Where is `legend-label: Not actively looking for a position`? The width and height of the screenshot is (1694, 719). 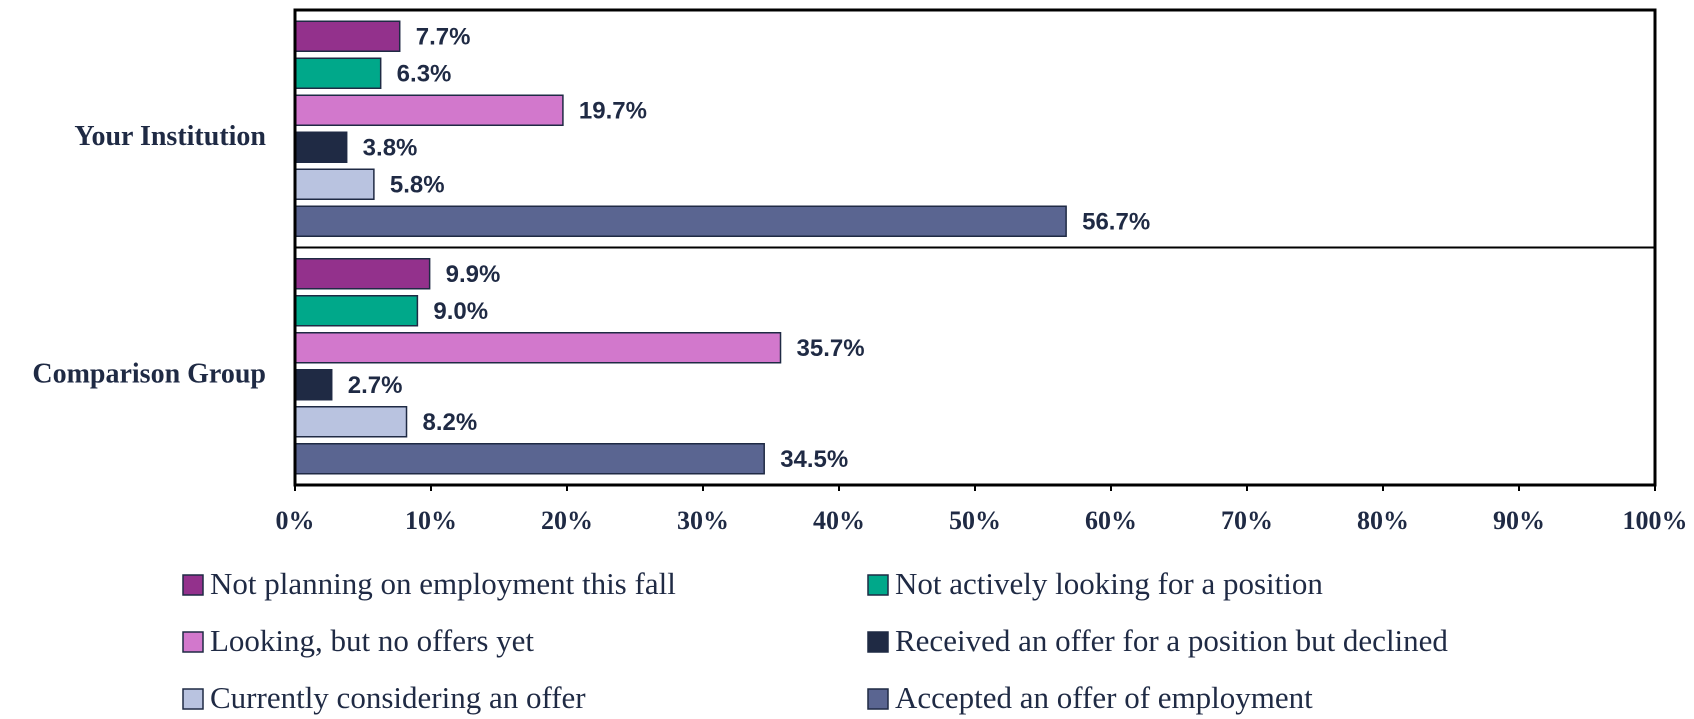 legend-label: Not actively looking for a position is located at coordinates (1109, 583).